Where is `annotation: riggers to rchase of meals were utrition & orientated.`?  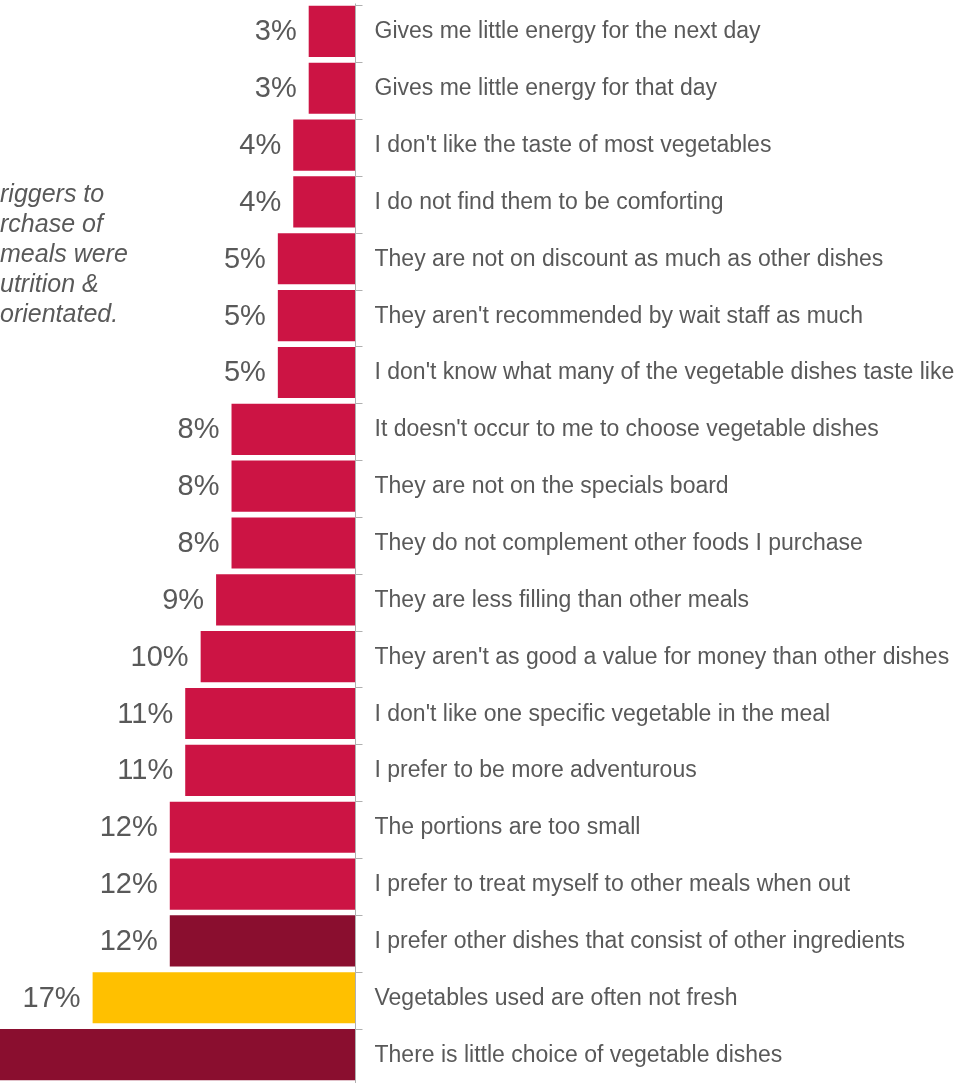 annotation: riggers to rchase of meals were utrition & orientated. is located at coordinates (64, 253).